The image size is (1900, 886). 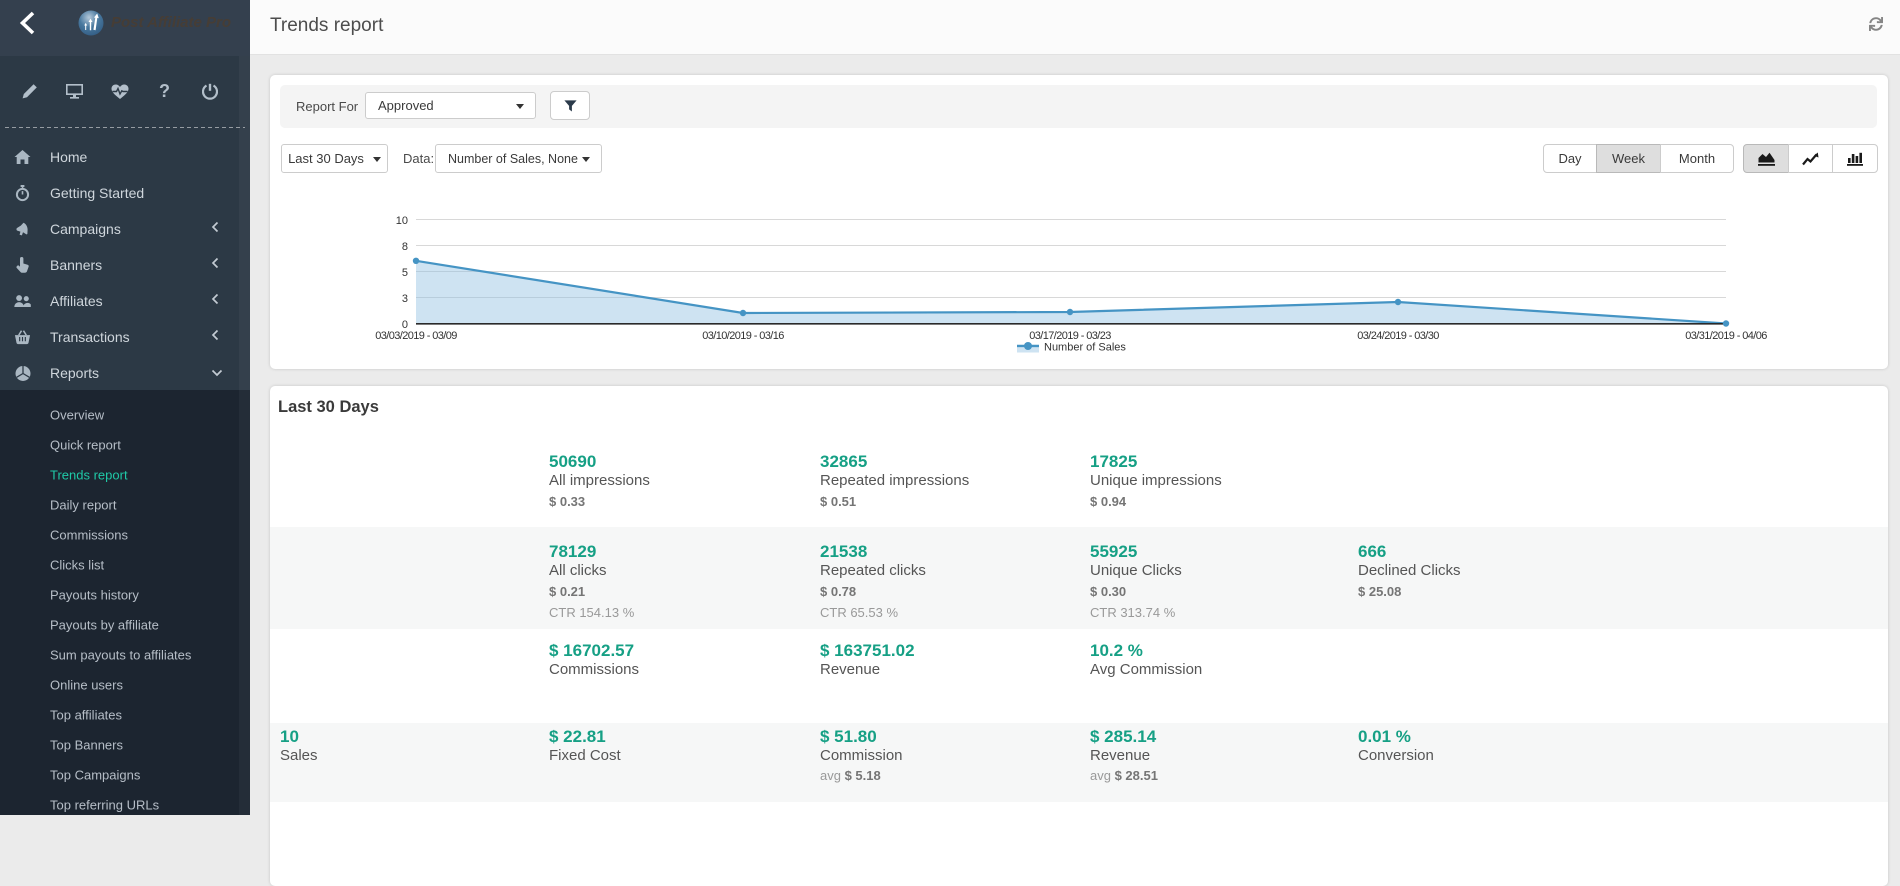 What do you see at coordinates (1398, 336) in the screenshot?
I see `svg-text: 03/24/2019 - 03/30` at bounding box center [1398, 336].